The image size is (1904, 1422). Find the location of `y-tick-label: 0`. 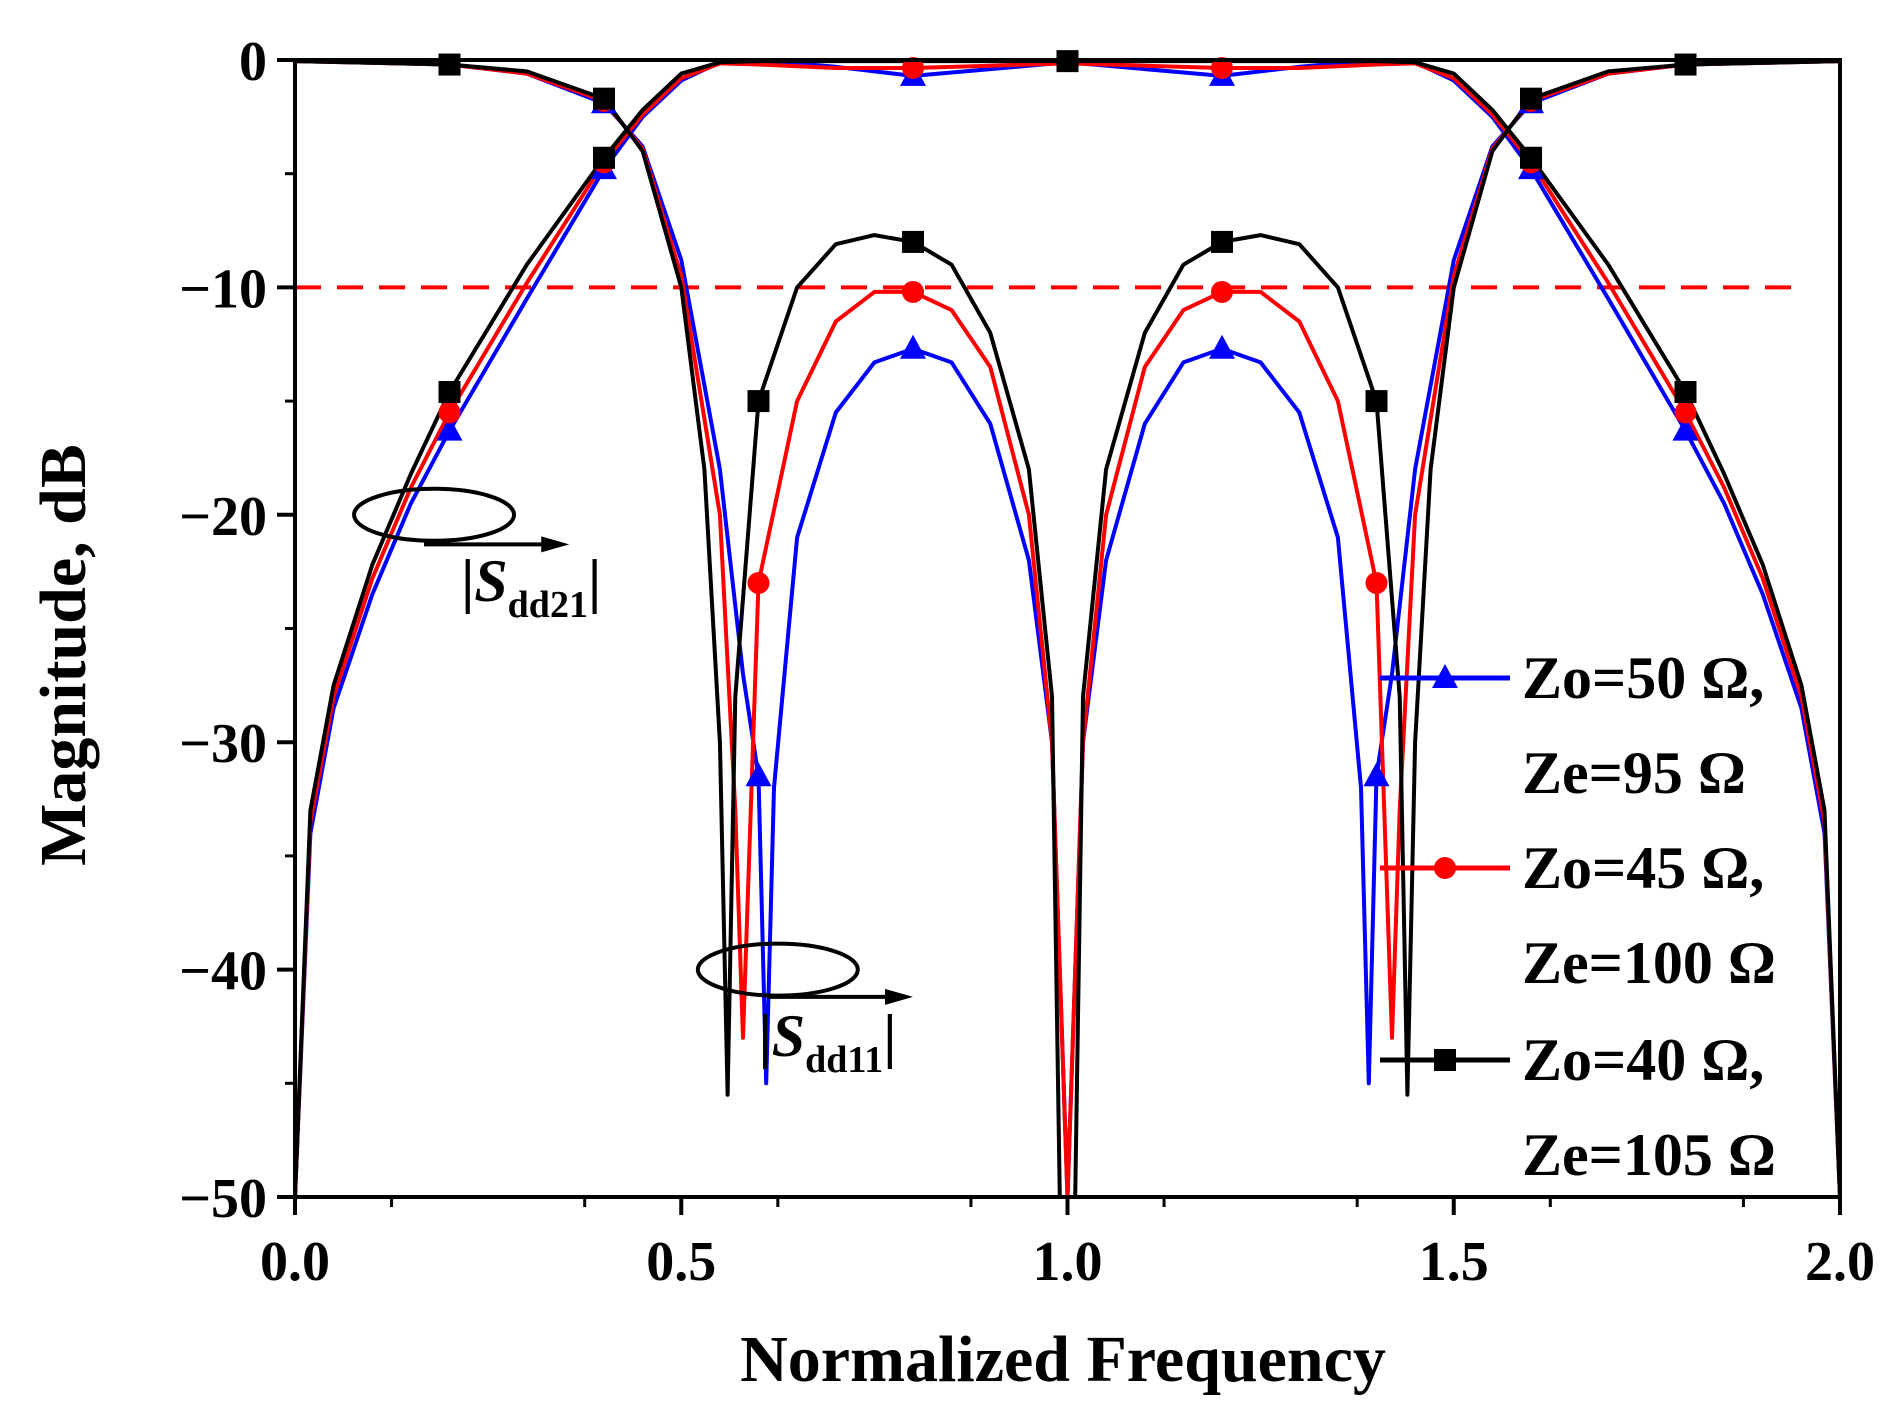

y-tick-label: 0 is located at coordinates (253, 62).